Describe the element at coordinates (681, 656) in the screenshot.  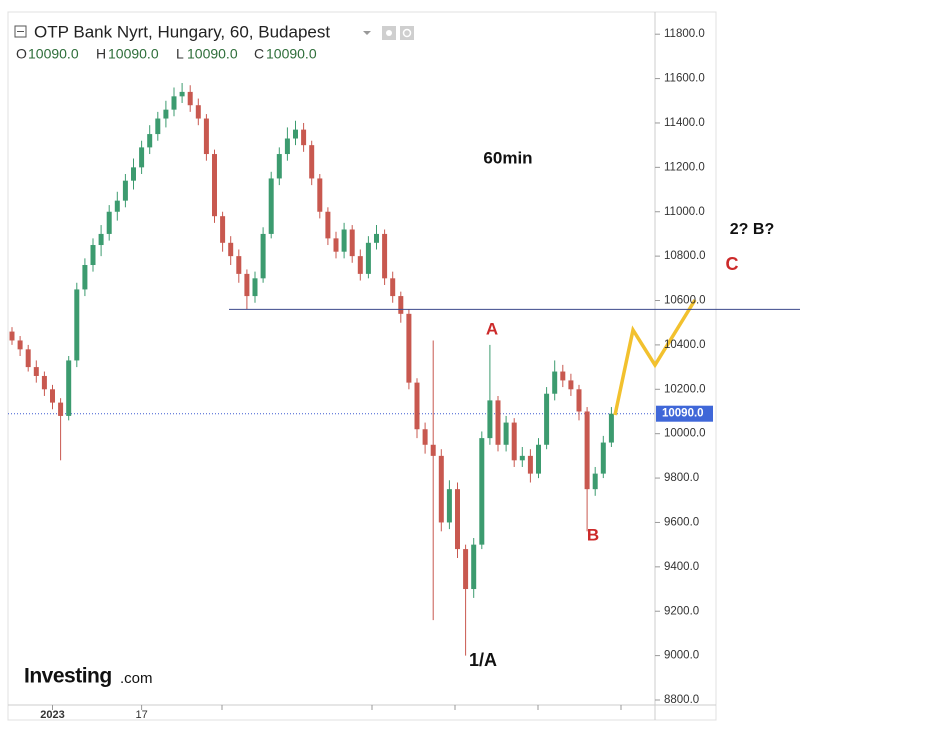
I see `y-tick-label: 9000.0` at that location.